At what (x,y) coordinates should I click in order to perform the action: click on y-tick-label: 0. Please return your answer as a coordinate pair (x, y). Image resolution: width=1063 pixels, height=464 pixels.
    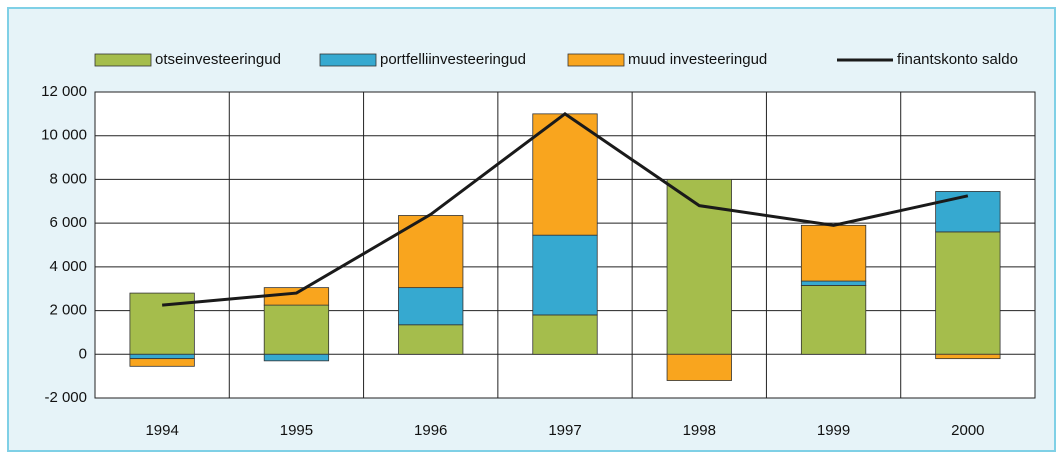
    Looking at the image, I should click on (83, 353).